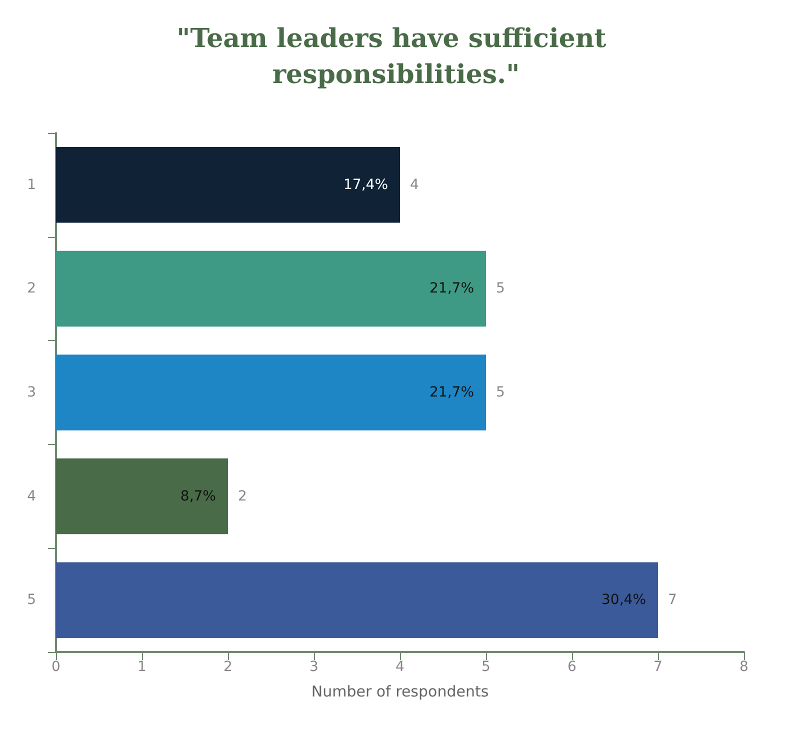 This screenshot has height=735, width=792. I want to click on chart-title: "Team leaders have sufficient responsibilities.", so click(396, 57).